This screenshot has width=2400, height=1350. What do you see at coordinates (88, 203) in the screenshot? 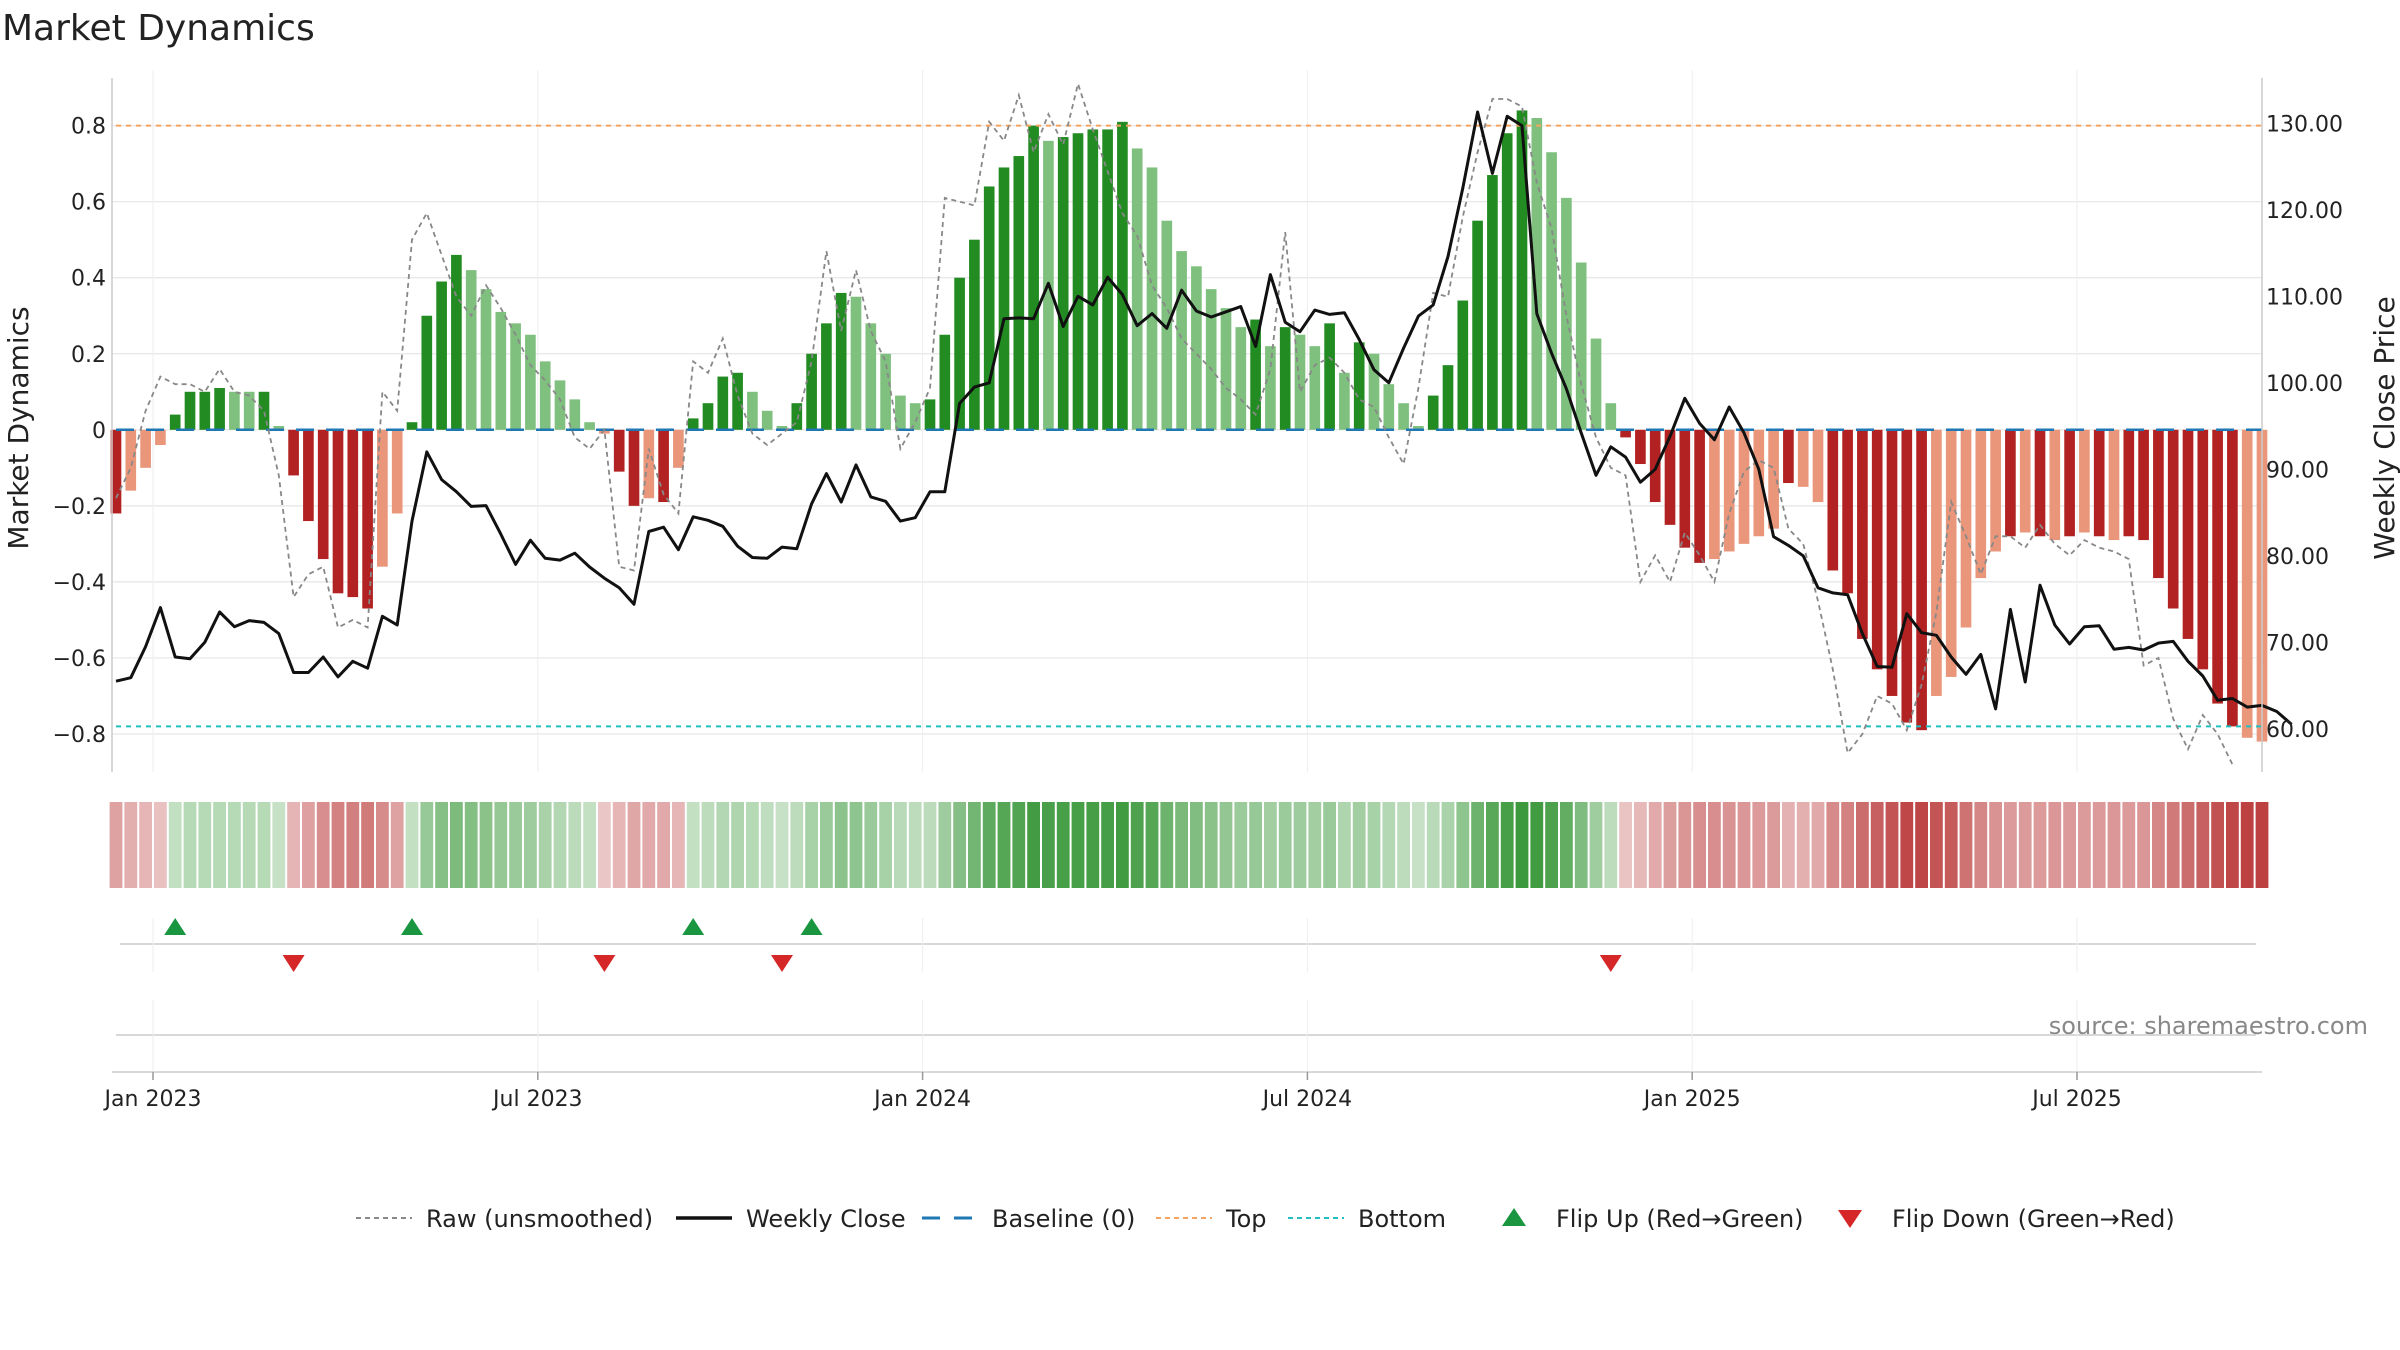
I see `y-tick-label: 0.6` at bounding box center [88, 203].